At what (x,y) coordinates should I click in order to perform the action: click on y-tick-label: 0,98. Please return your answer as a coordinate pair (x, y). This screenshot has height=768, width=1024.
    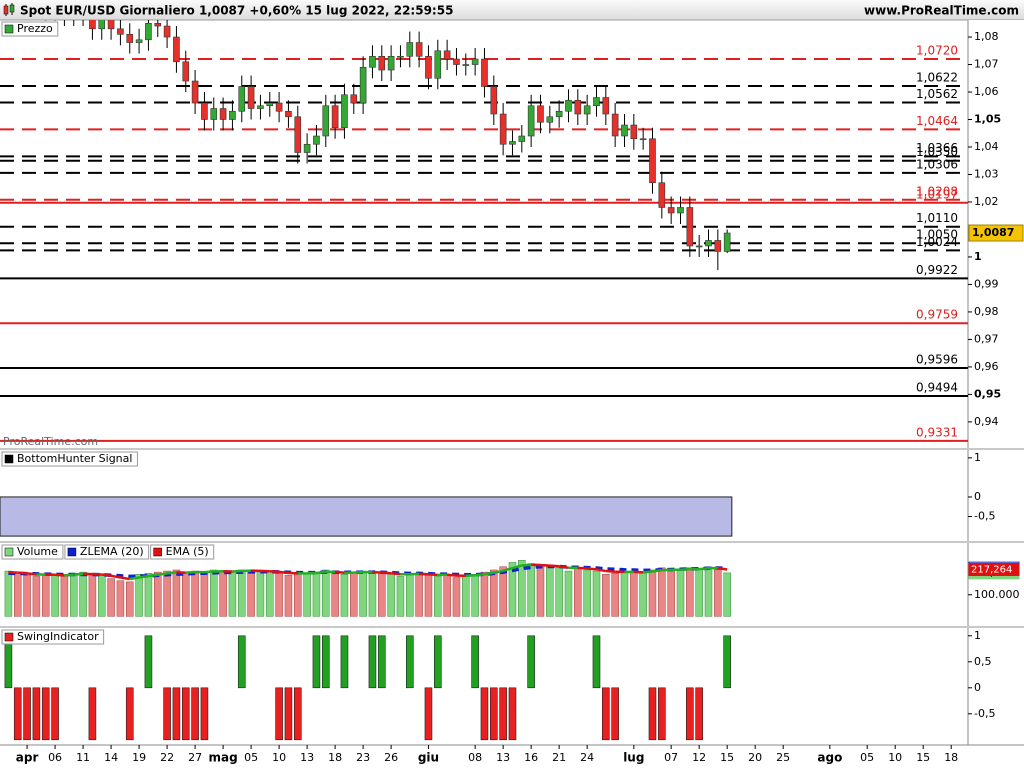
    Looking at the image, I should click on (986, 311).